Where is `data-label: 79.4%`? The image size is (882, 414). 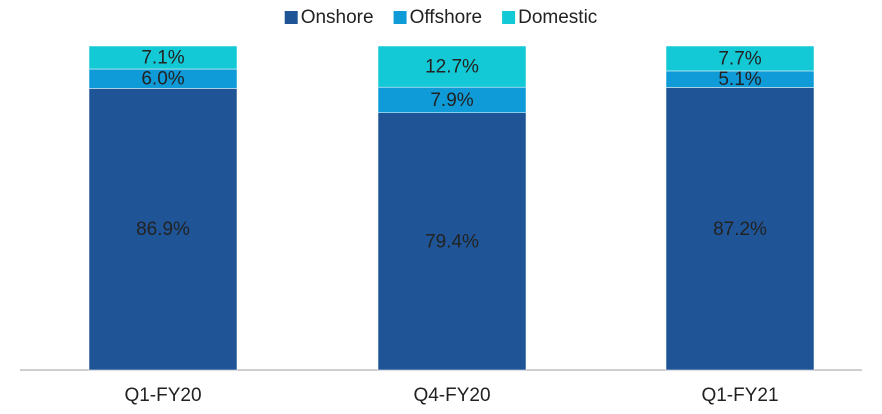
data-label: 79.4% is located at coordinates (452, 241).